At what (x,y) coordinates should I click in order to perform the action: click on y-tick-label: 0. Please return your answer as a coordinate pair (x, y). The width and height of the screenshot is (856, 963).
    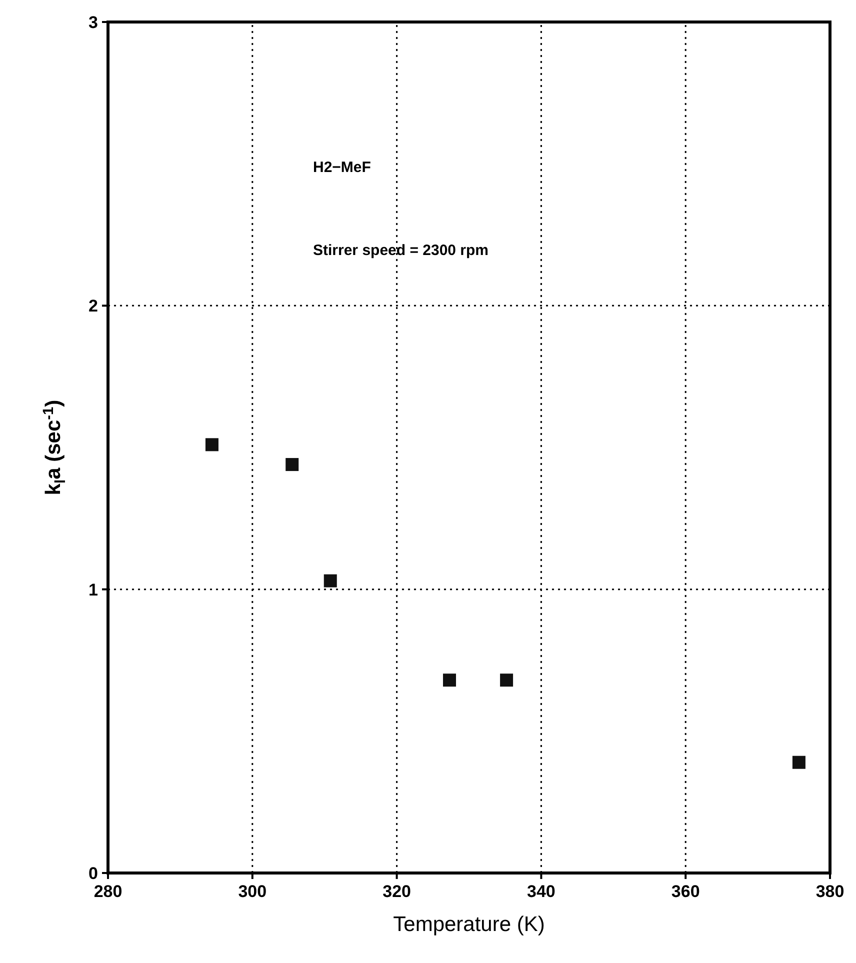
    Looking at the image, I should click on (93, 873).